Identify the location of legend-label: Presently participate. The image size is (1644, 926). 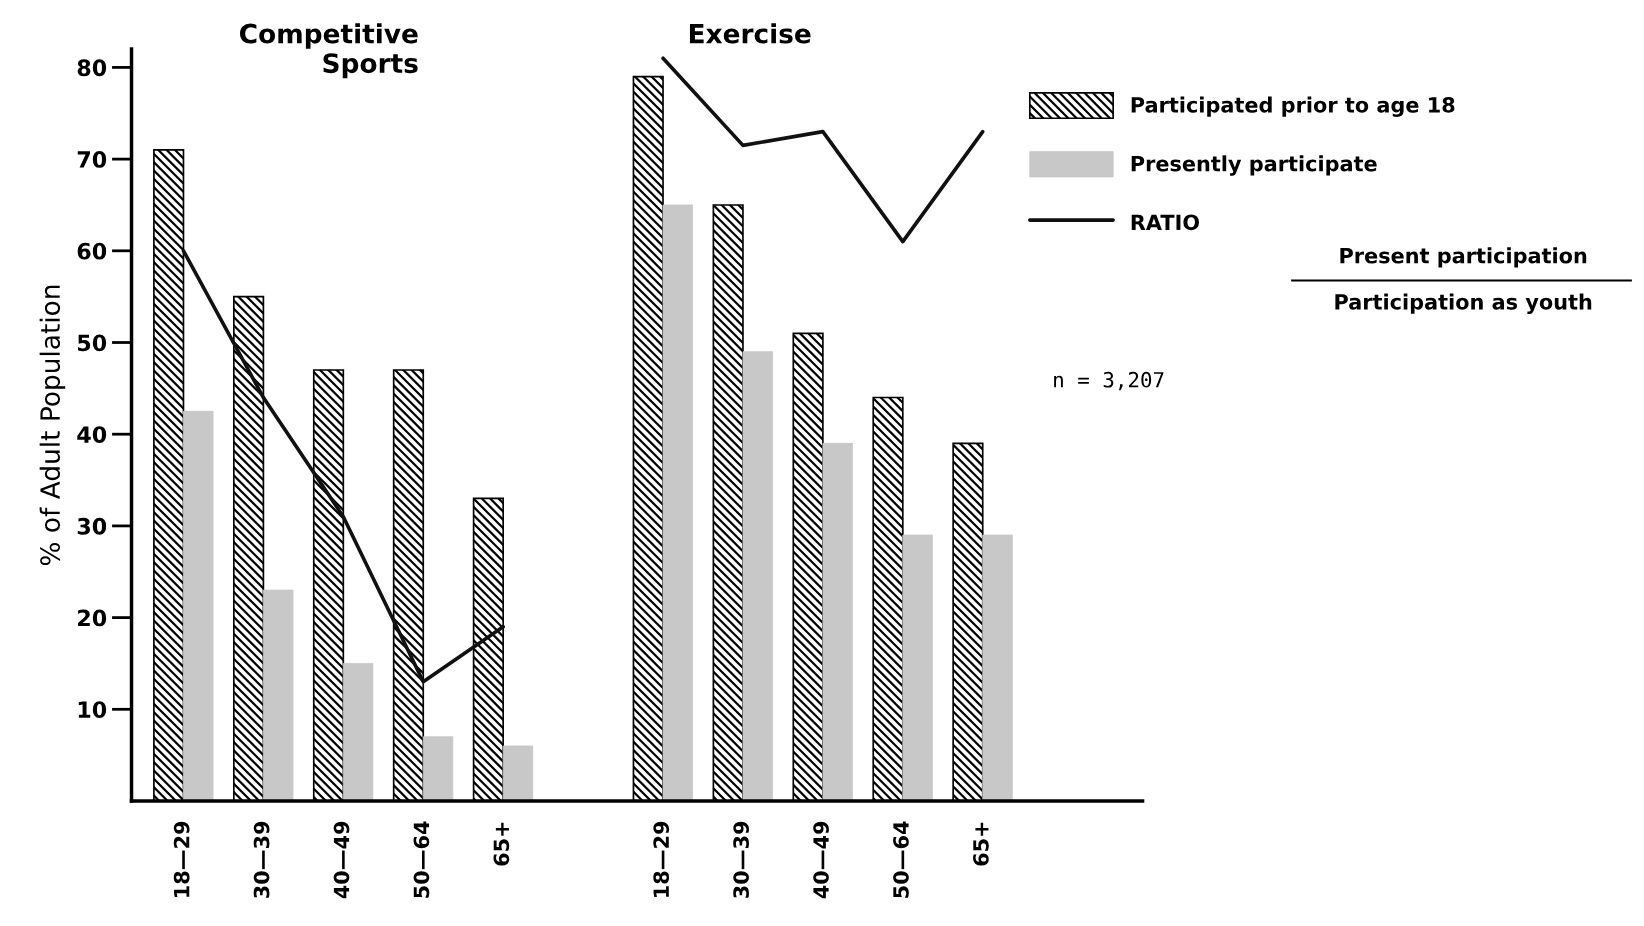
(1254, 165).